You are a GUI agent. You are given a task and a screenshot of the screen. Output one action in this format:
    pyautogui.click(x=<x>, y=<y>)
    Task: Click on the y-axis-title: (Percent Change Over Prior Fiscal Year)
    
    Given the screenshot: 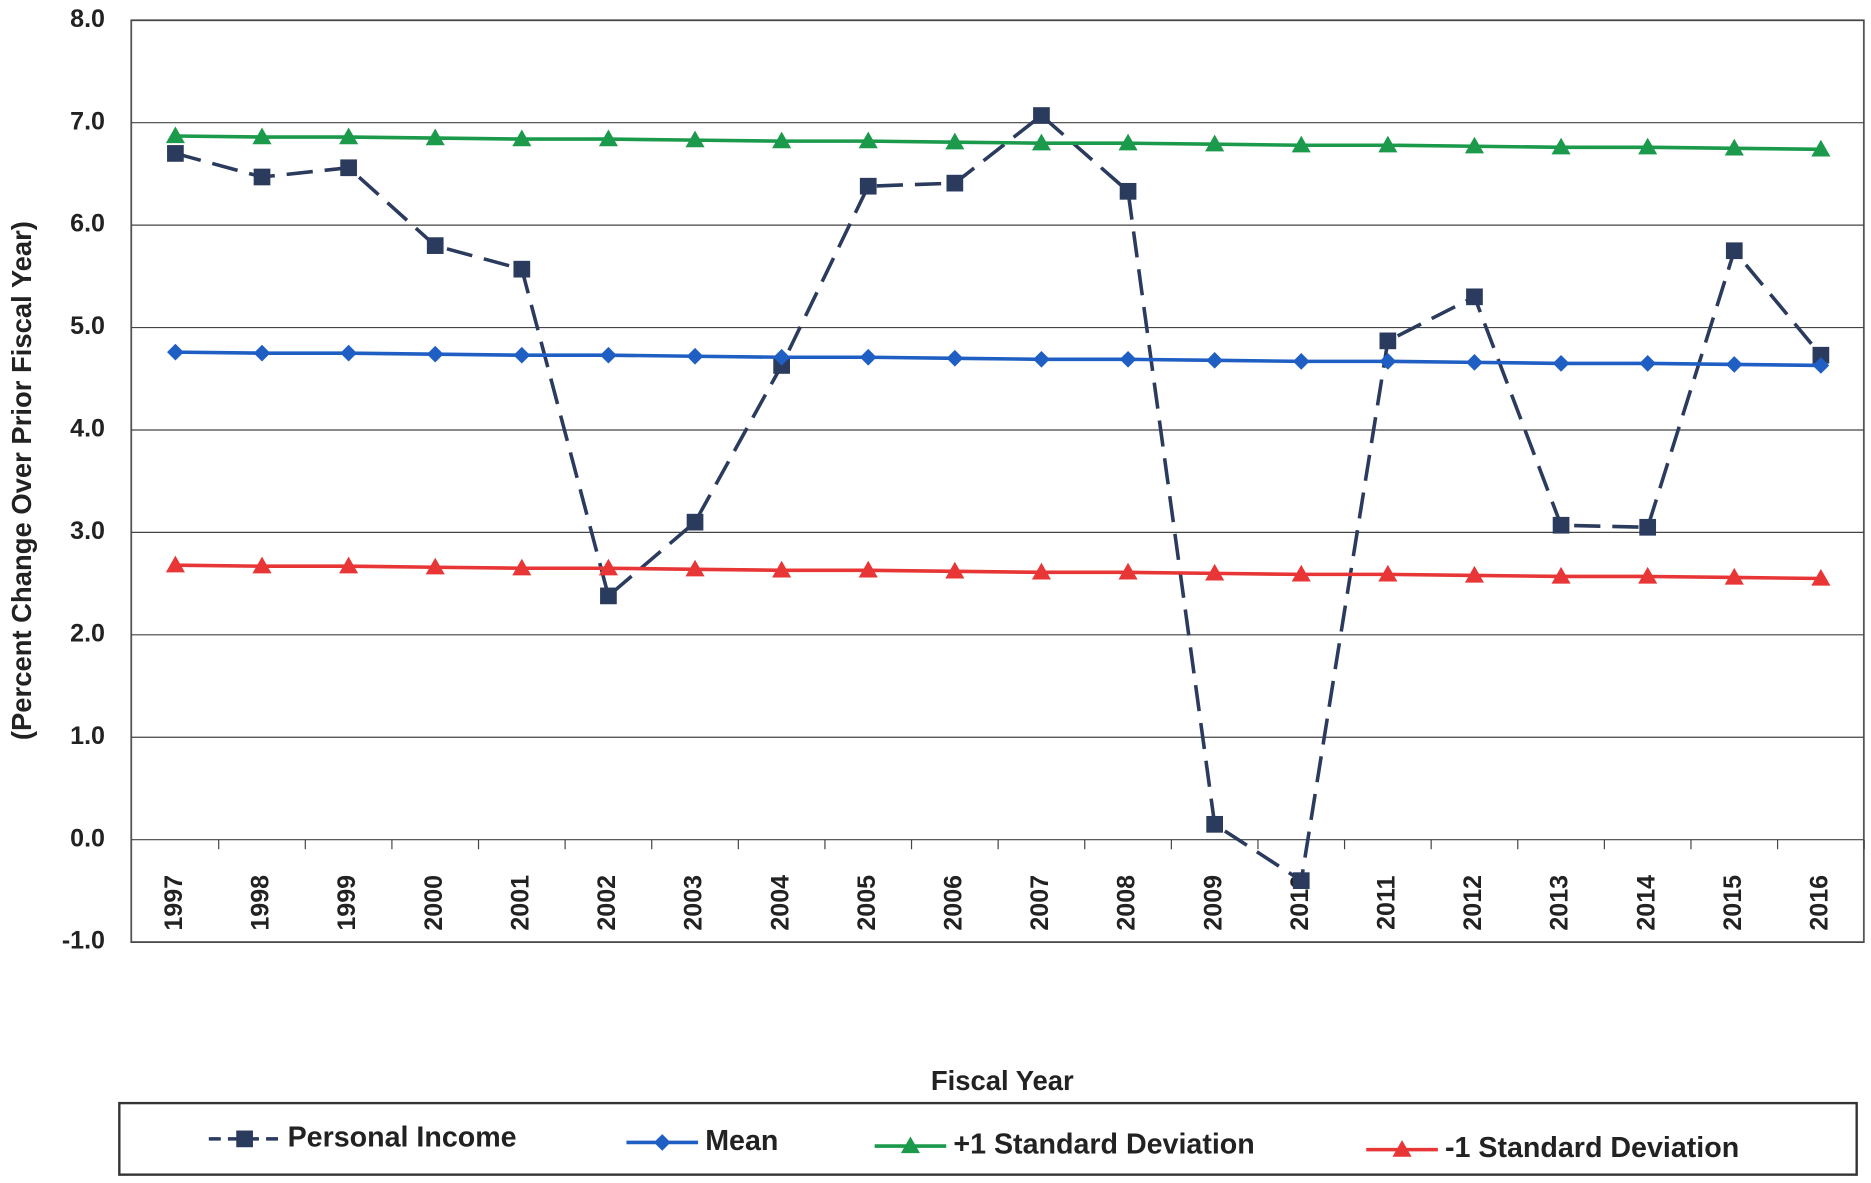 What is the action you would take?
    pyautogui.click(x=21, y=480)
    